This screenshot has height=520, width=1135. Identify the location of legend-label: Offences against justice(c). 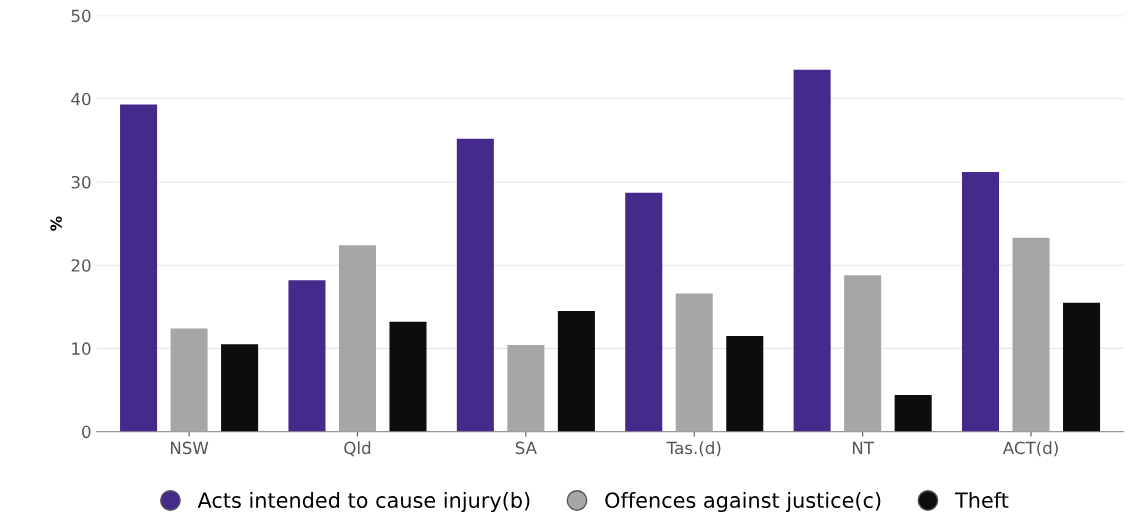
(743, 502).